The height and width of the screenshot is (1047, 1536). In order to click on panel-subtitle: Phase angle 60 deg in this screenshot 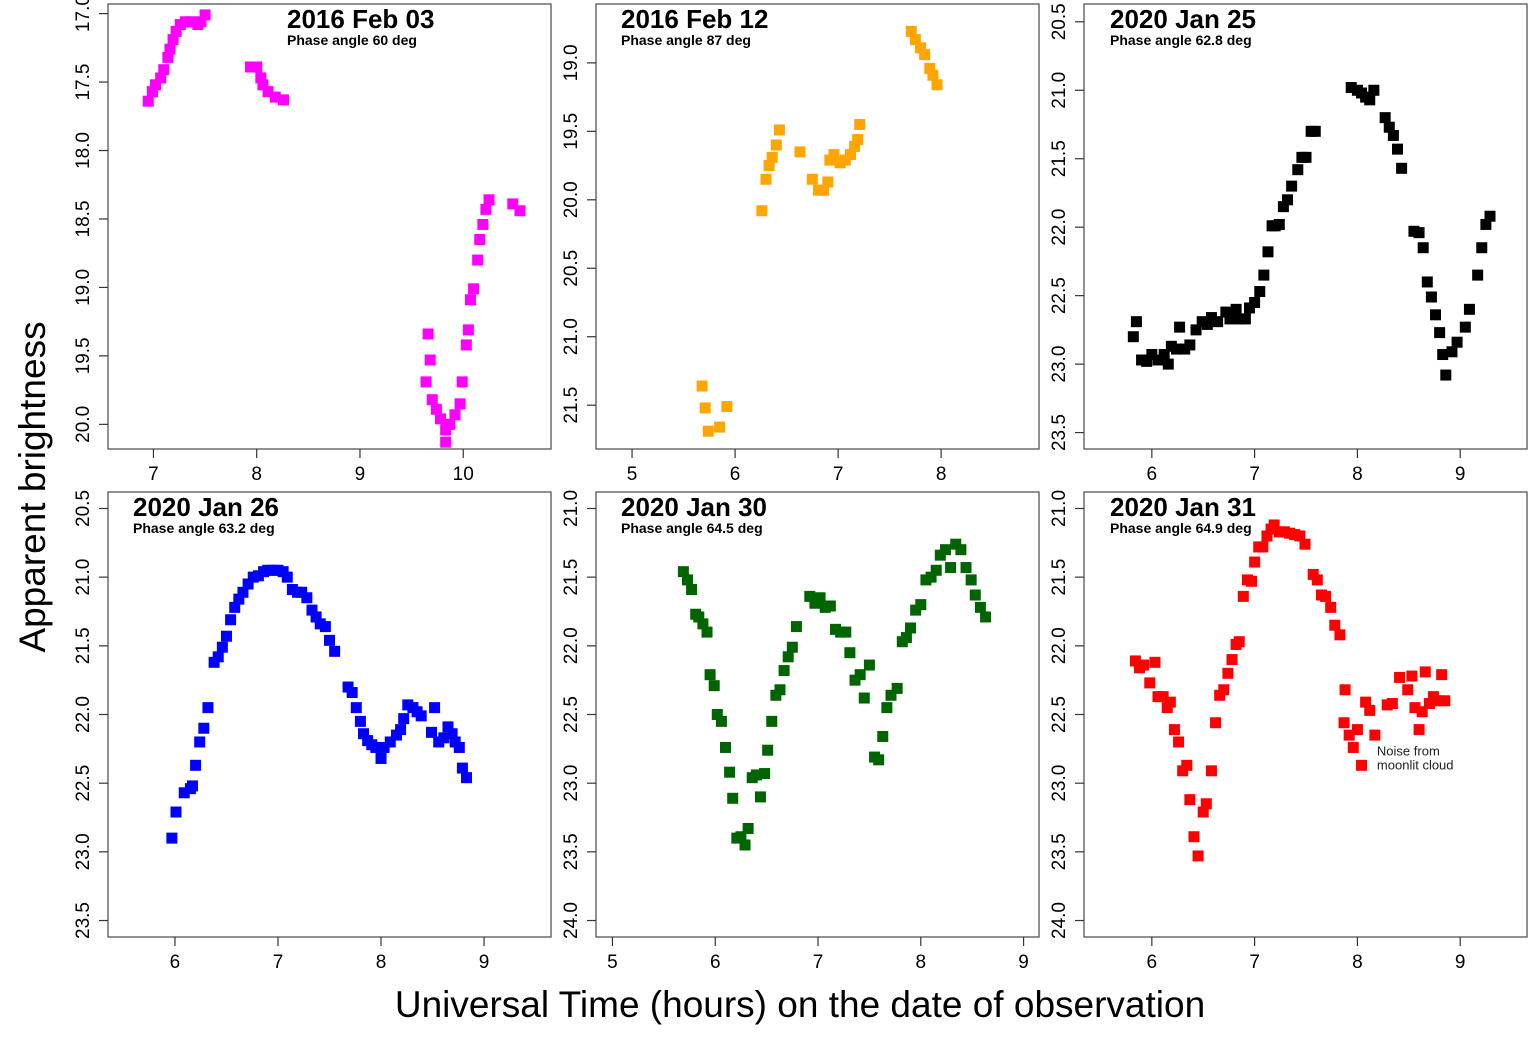, I will do `click(352, 40)`.